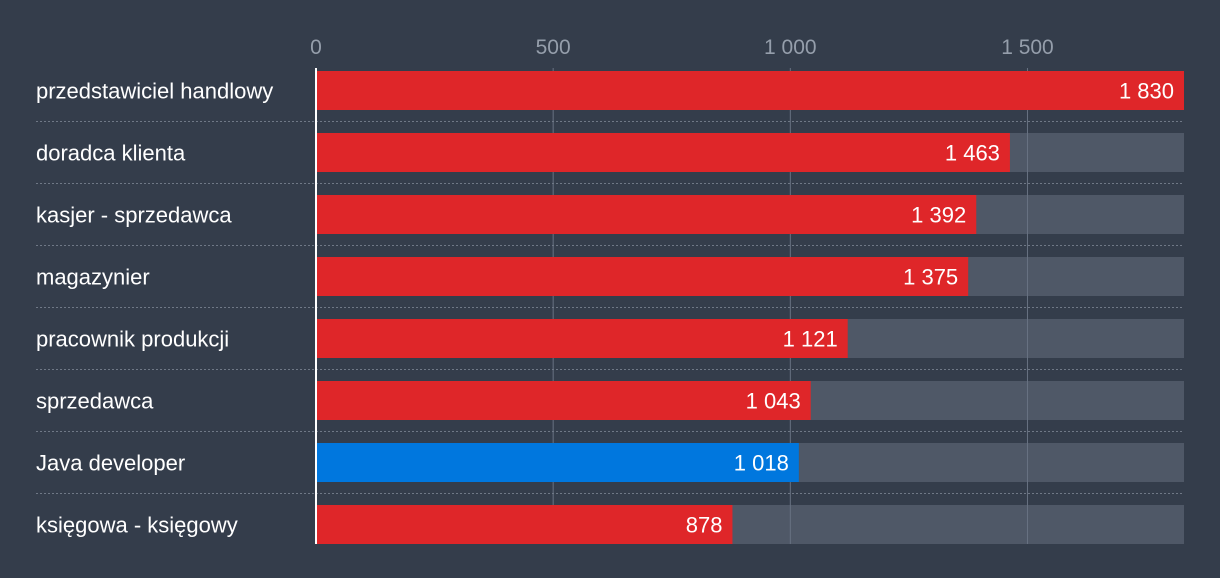 This screenshot has height=578, width=1220. Describe the element at coordinates (111, 153) in the screenshot. I see `category-label: doradca klienta` at that location.